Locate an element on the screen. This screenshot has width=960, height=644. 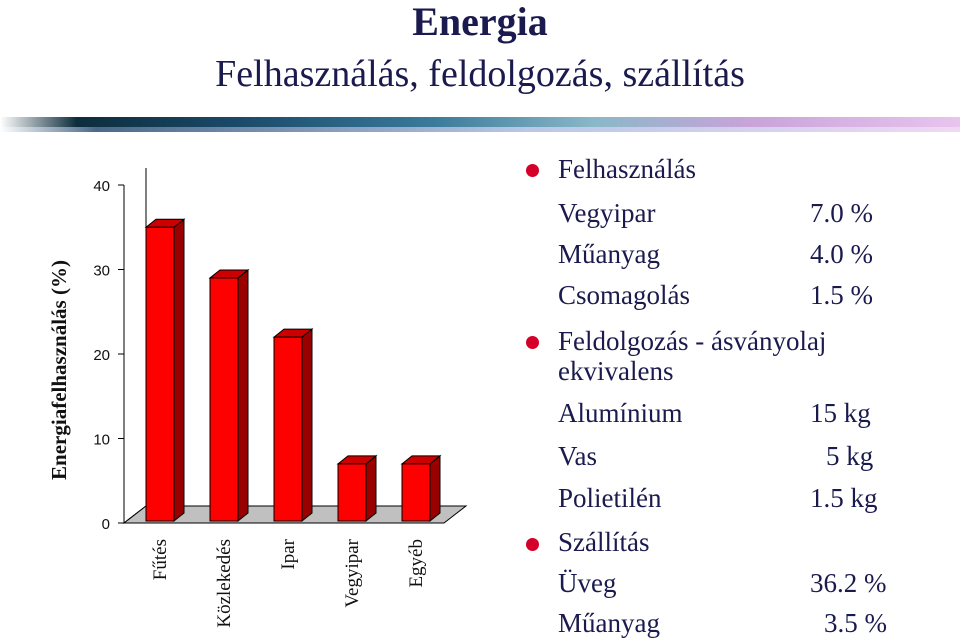
item-value: 3.5 % is located at coordinates (855, 623).